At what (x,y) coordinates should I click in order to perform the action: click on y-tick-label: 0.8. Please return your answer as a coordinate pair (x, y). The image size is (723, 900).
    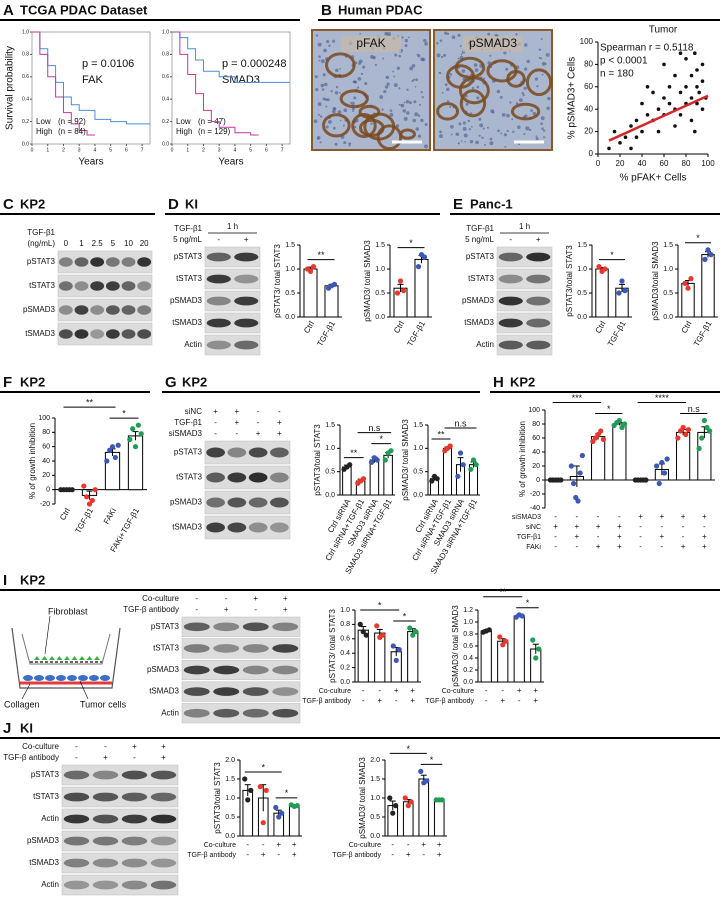
    Looking at the image, I should click on (25, 55).